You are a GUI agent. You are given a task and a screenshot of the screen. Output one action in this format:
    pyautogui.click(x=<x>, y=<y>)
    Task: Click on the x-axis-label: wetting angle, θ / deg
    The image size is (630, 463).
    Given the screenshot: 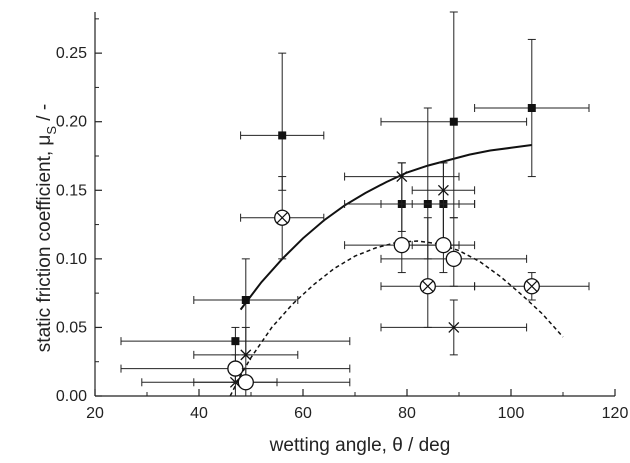 What is the action you would take?
    pyautogui.click(x=360, y=445)
    